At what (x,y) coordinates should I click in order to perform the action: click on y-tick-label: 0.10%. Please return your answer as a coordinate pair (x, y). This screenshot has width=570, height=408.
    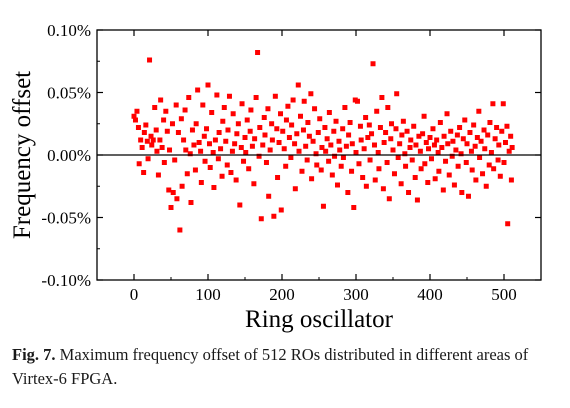
    Looking at the image, I should click on (69, 30).